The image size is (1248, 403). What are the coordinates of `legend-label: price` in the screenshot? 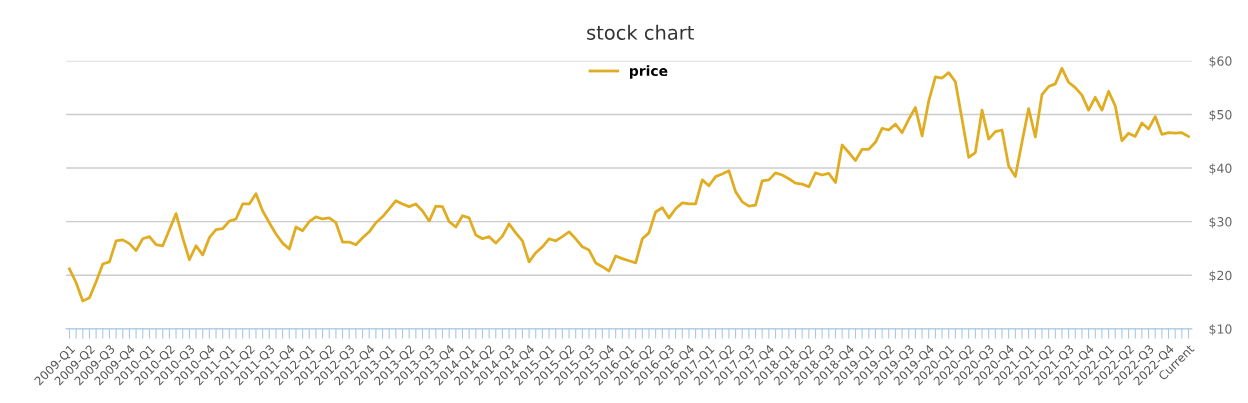 It's located at (649, 72).